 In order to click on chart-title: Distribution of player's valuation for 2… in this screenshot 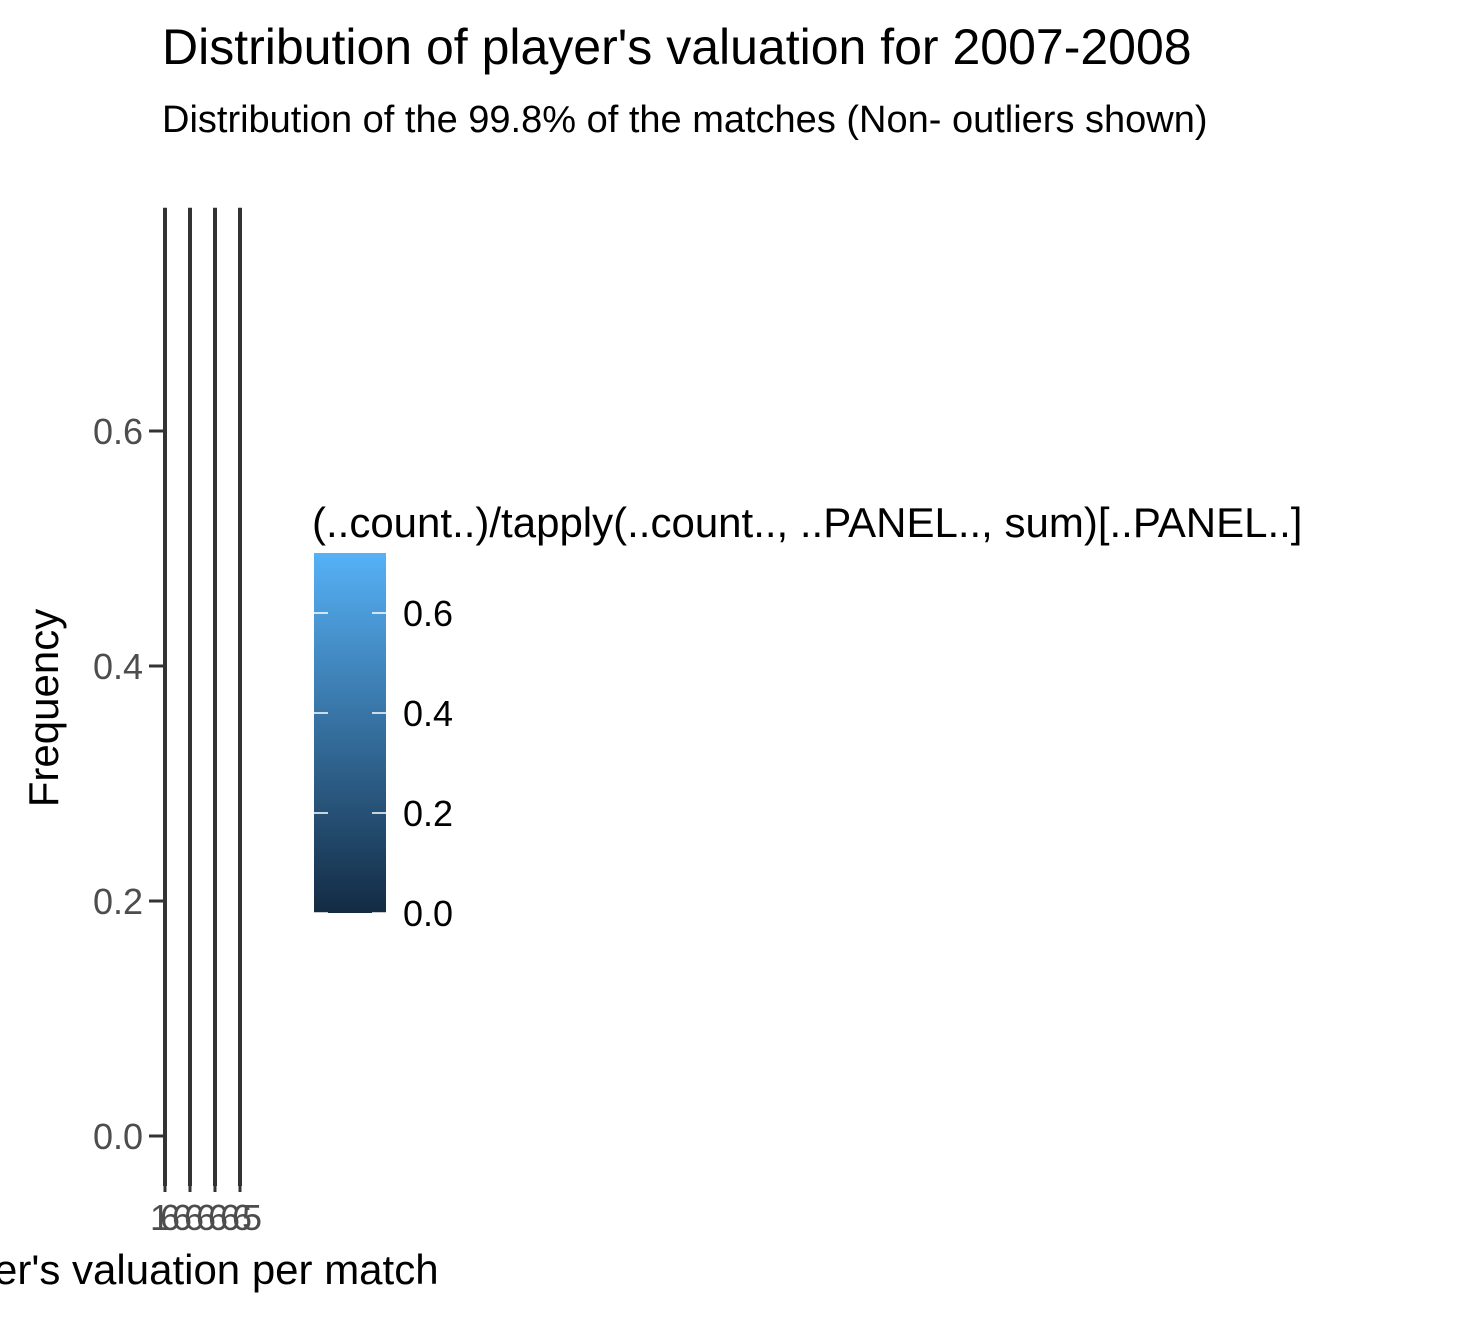, I will do `click(677, 47)`.